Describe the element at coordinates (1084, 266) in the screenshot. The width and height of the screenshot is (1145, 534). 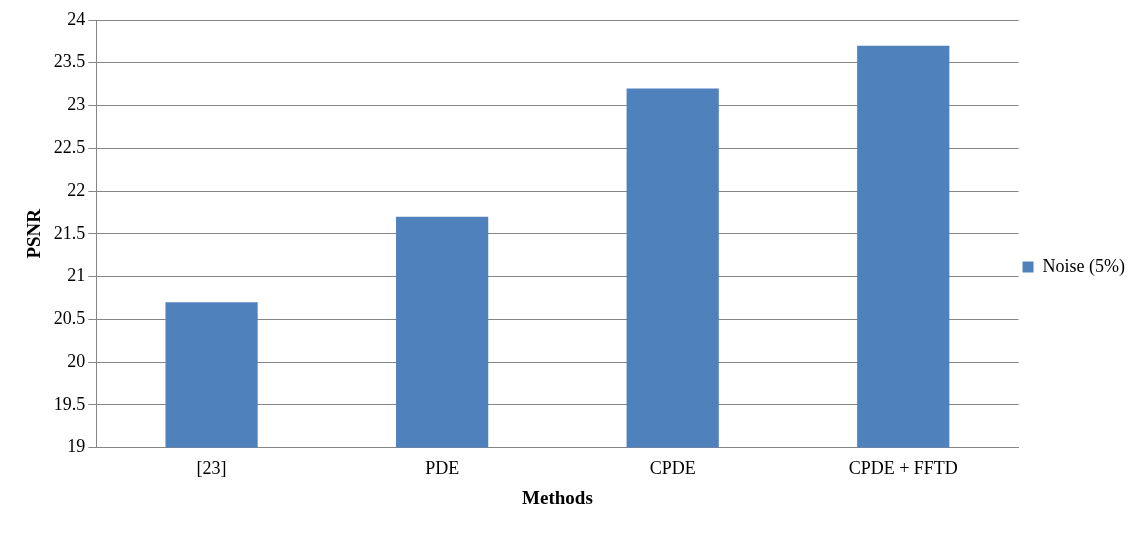
I see `legend-label: Noise (5%)` at that location.